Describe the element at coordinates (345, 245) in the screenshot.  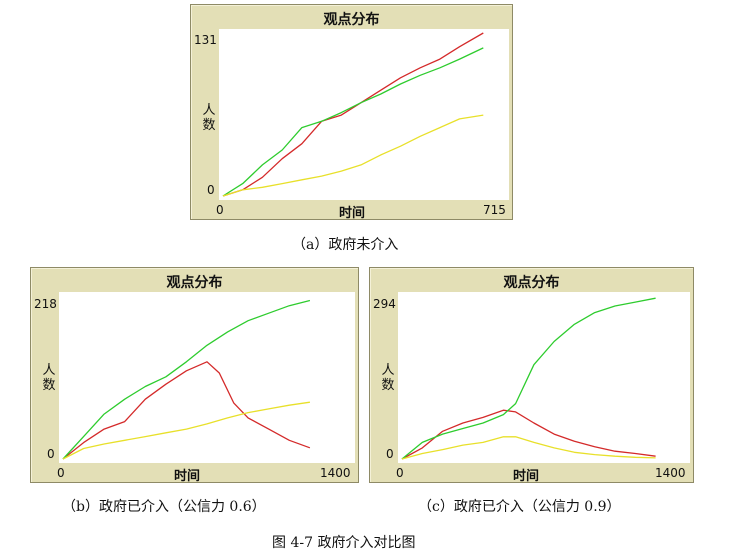
I see `caption-a: （a）政府未介入` at that location.